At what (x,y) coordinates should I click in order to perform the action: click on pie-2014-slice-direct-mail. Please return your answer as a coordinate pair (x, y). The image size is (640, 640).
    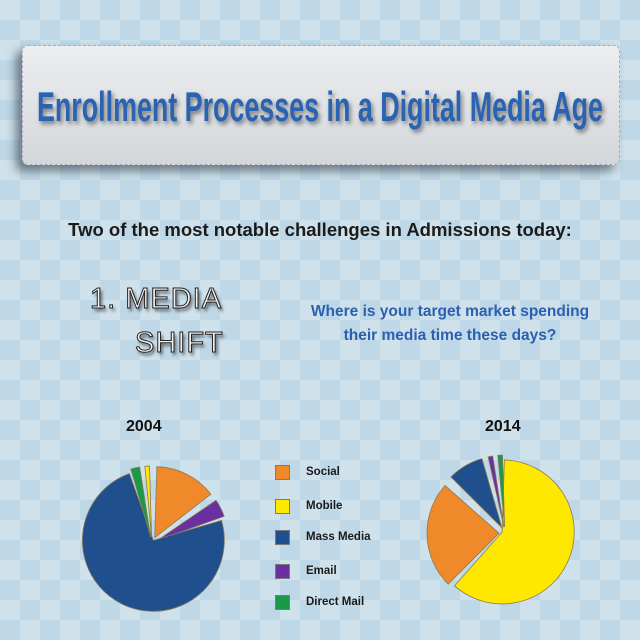
    Looking at the image, I should click on (501, 491).